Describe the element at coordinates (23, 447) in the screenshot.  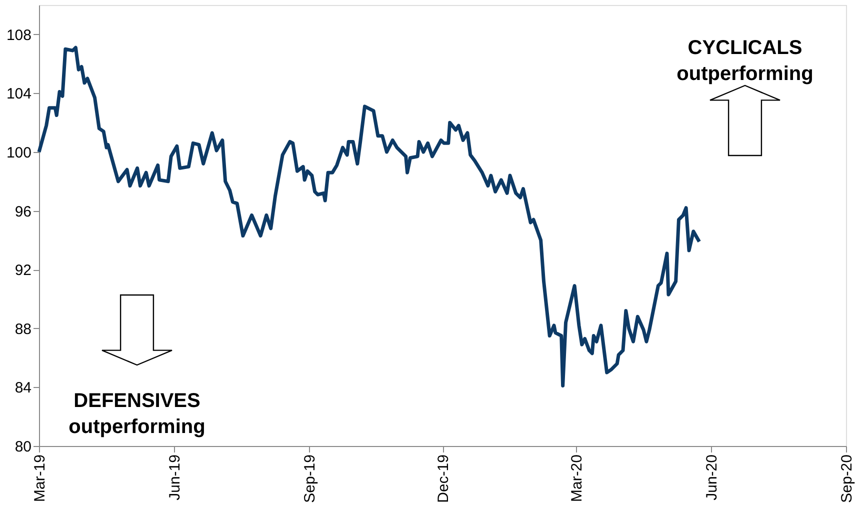
I see `y-tick-label: 80` at that location.